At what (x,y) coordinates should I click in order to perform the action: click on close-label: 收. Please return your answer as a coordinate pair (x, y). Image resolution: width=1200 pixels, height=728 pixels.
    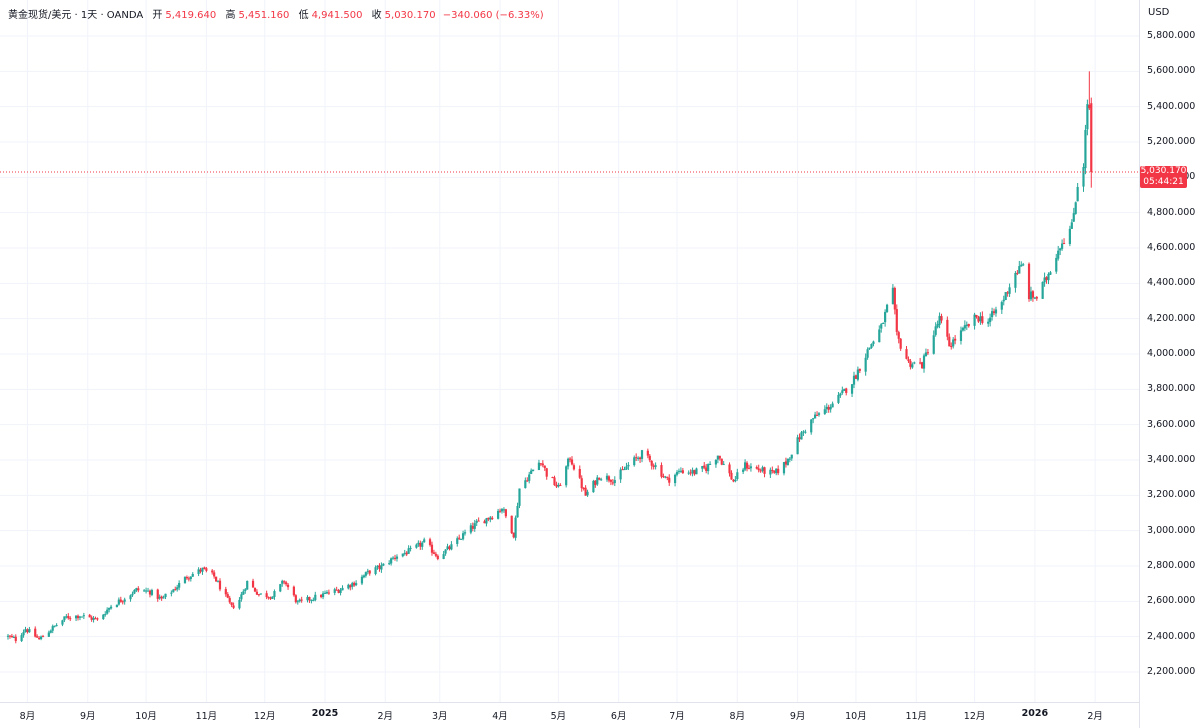
    Looking at the image, I should click on (376, 15).